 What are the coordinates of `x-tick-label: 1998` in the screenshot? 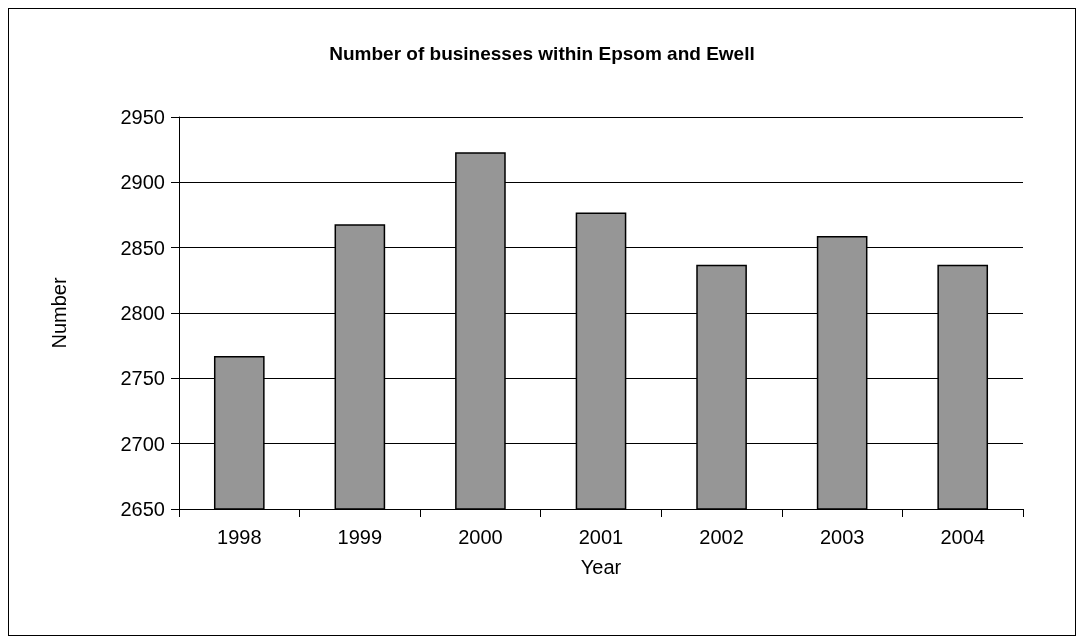 It's located at (239, 537).